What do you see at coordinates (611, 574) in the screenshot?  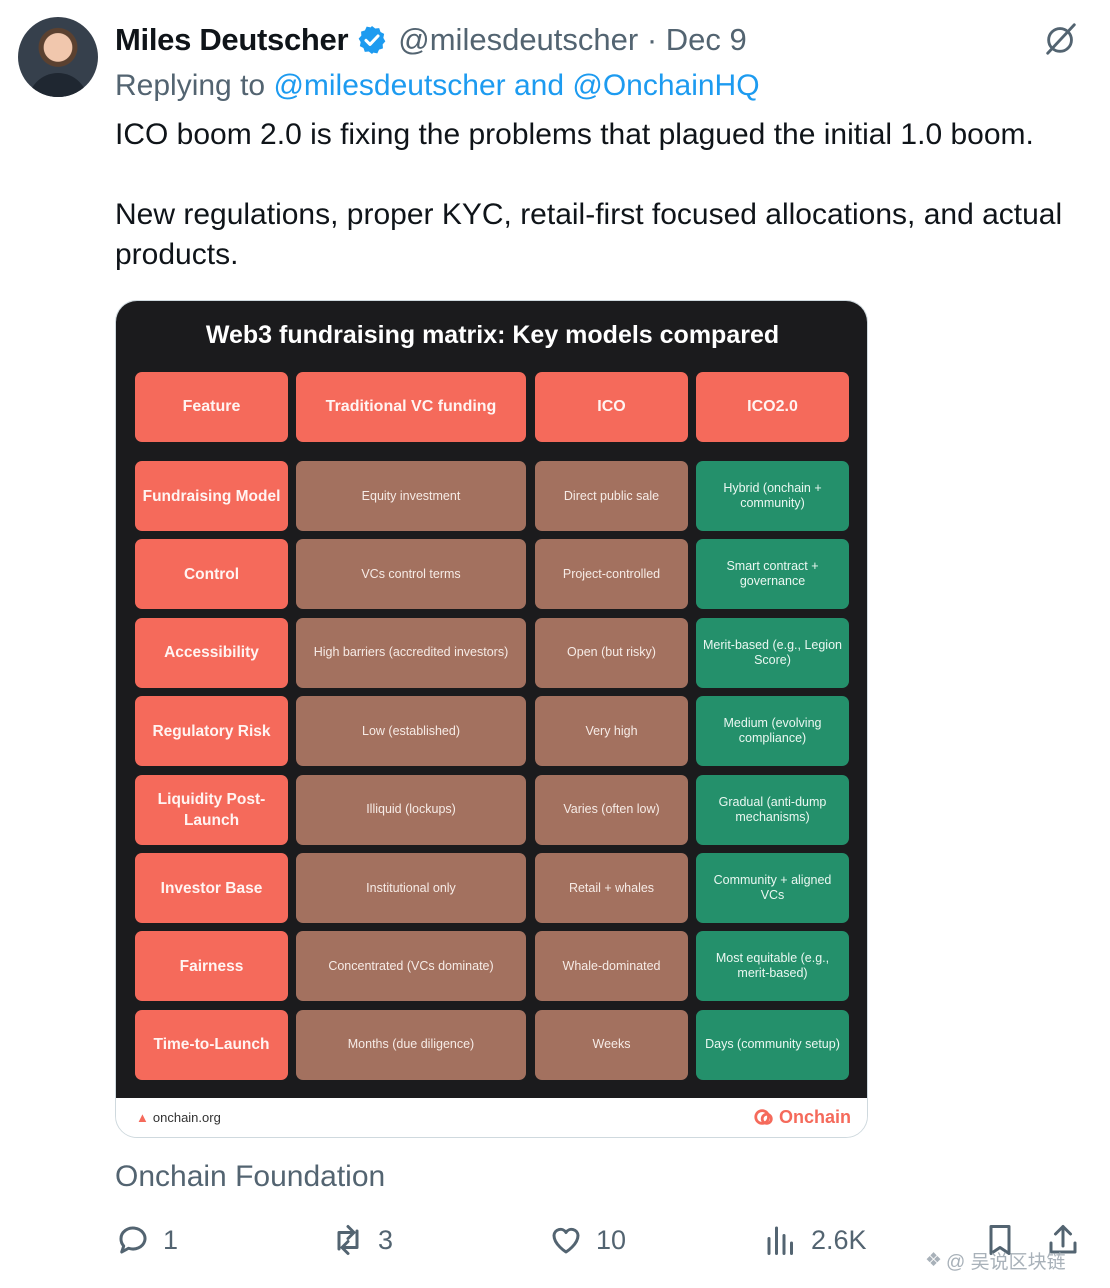 I see `matrix-cell-ico: Project-controlled` at bounding box center [611, 574].